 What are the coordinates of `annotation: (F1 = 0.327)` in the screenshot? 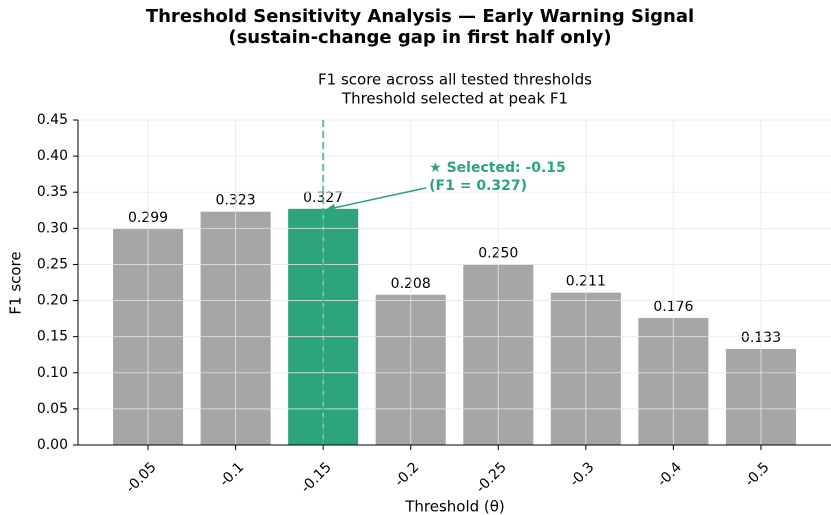 It's located at (478, 186).